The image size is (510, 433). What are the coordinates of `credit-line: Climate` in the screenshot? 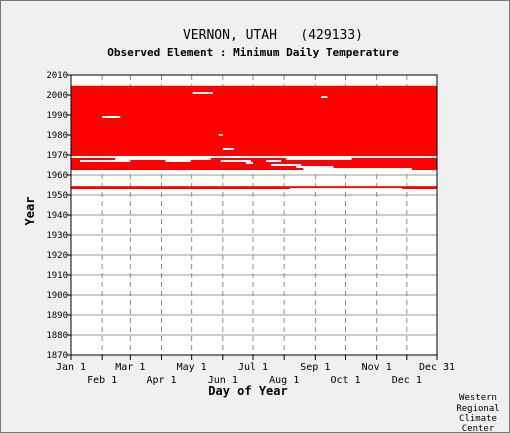 It's located at (478, 419).